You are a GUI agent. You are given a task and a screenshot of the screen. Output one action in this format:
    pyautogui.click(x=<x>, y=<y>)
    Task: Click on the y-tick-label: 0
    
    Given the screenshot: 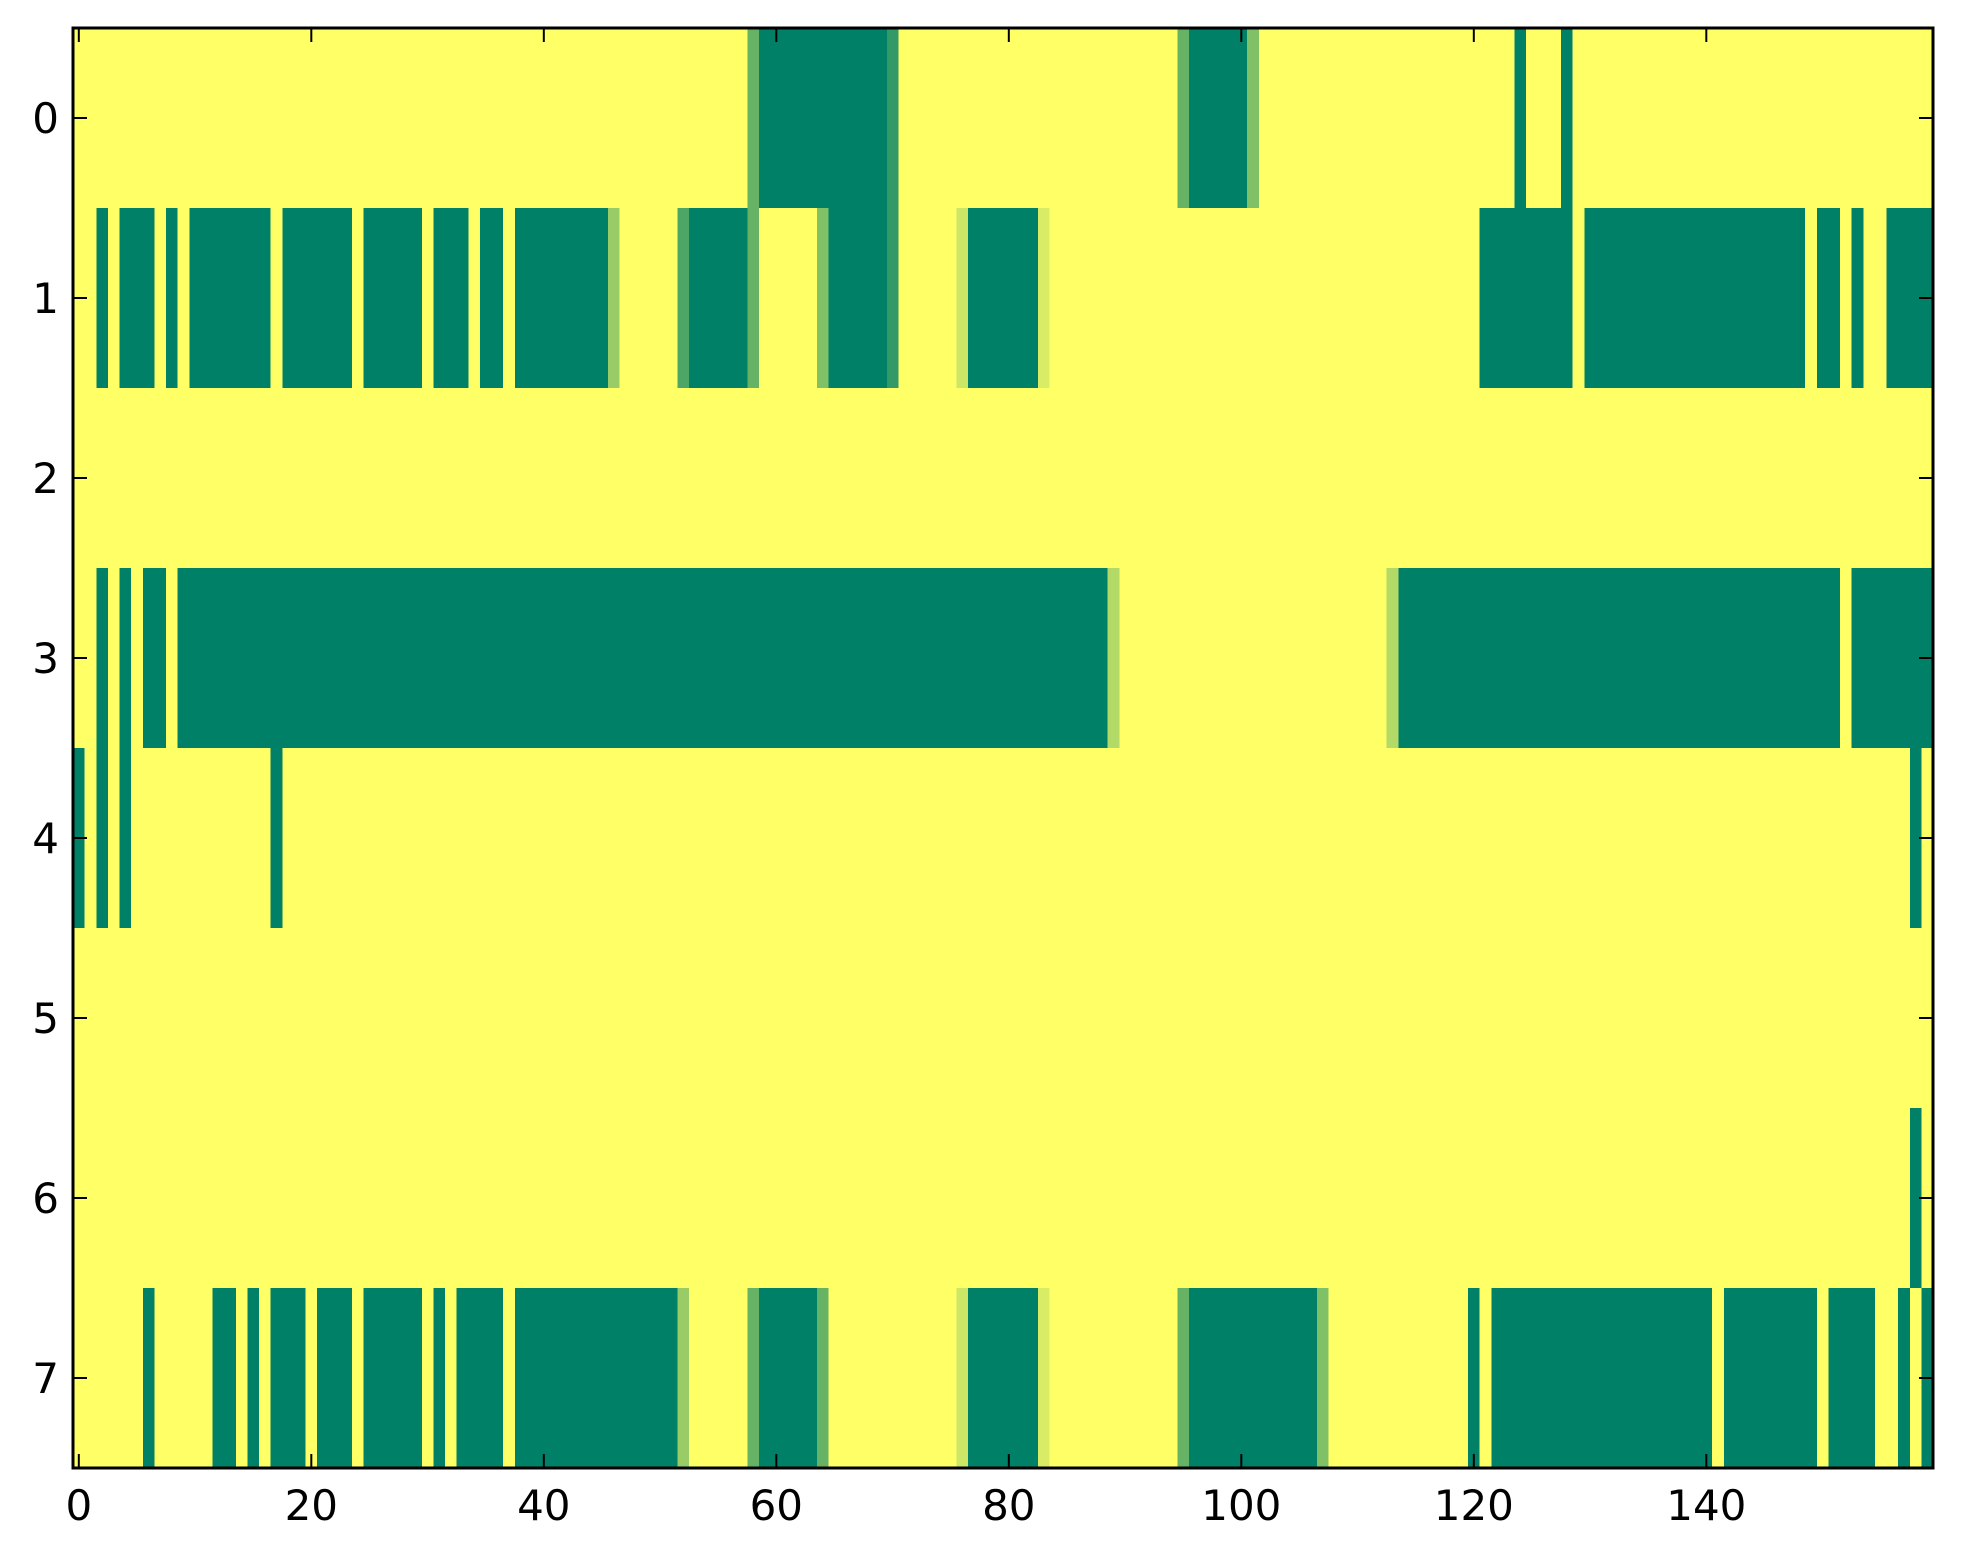 What is the action you would take?
    pyautogui.click(x=45, y=118)
    